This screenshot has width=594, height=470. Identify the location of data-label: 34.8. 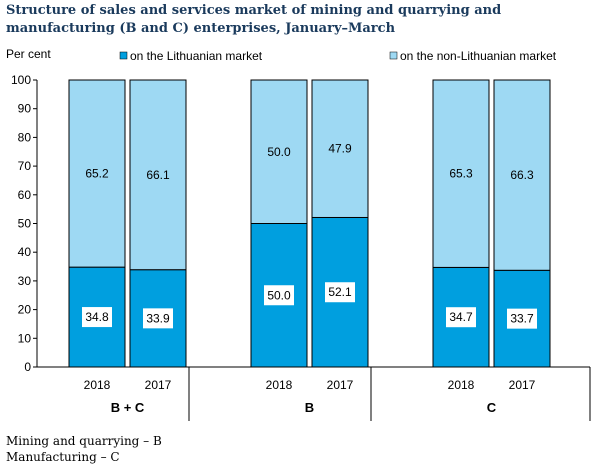
(97, 317).